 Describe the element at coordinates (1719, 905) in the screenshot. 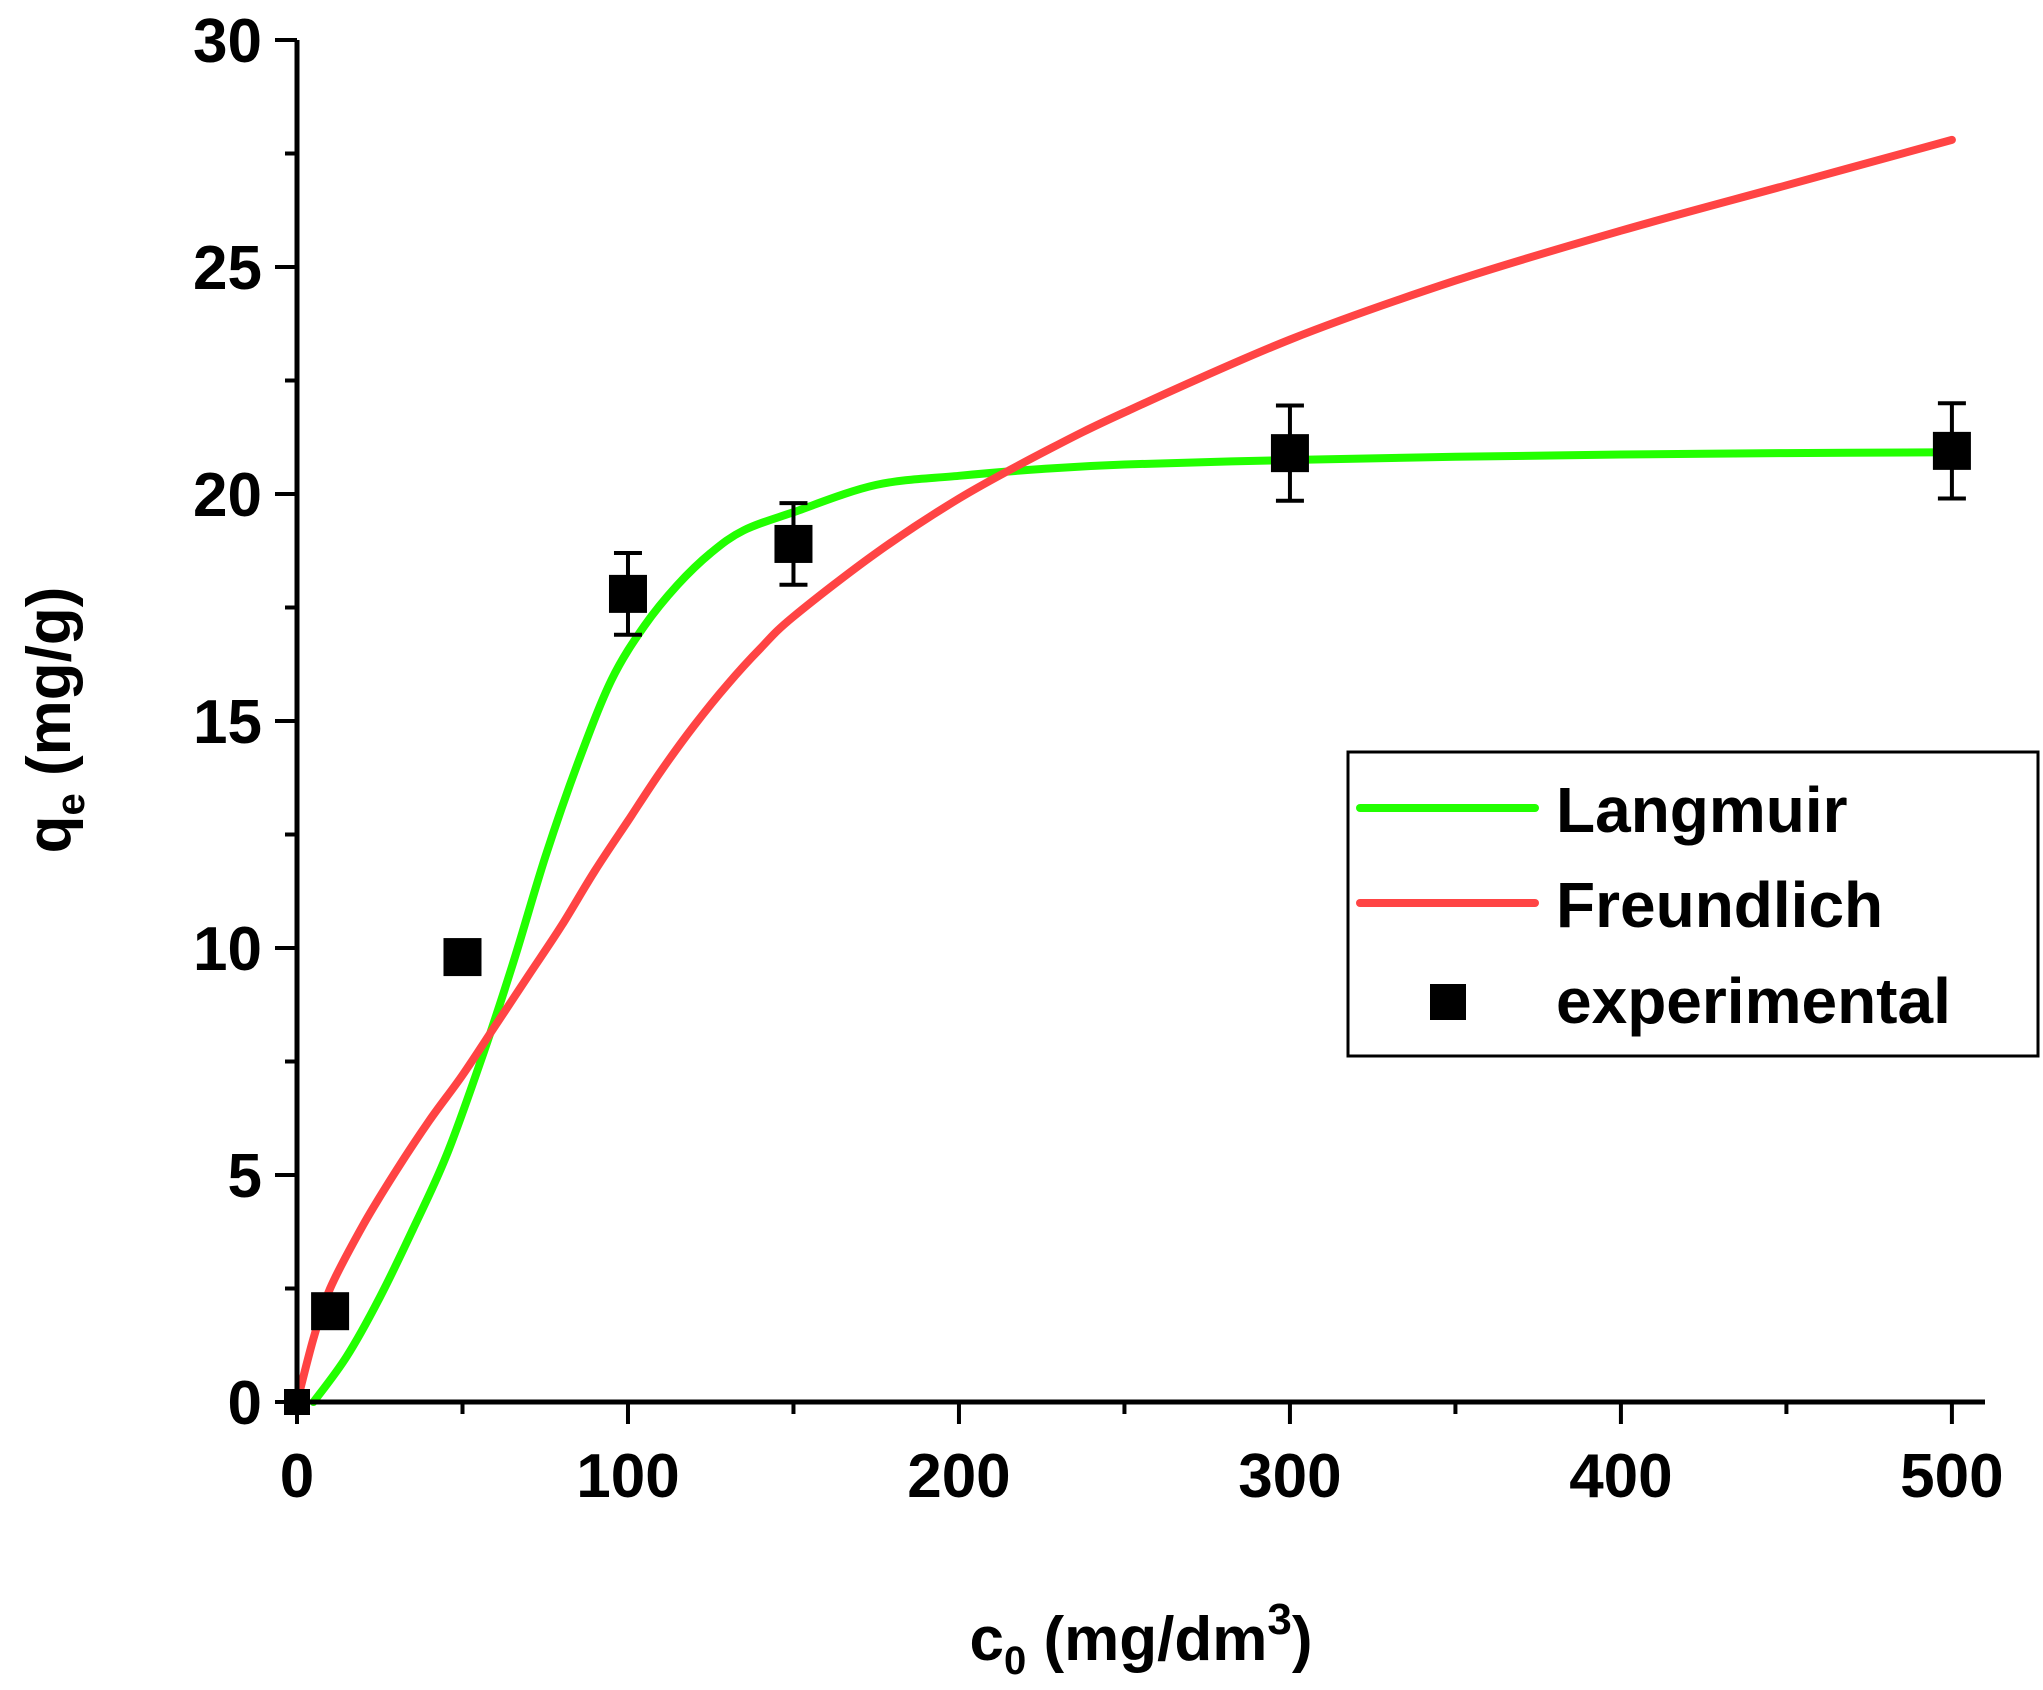

I see `legend-freundlich-label: Freundlich` at that location.